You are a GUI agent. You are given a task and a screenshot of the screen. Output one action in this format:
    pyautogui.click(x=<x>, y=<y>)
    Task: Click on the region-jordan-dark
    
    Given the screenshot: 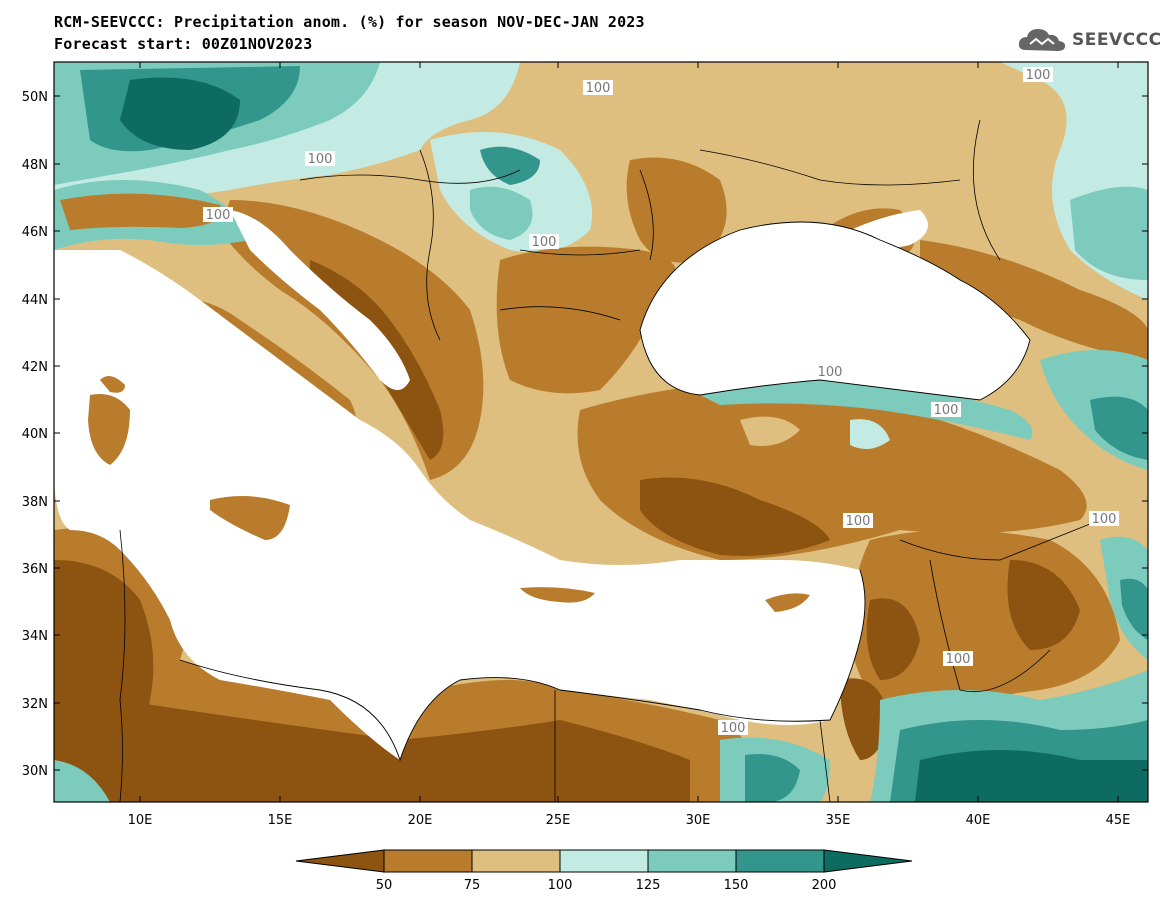 What is the action you would take?
    pyautogui.click(x=893, y=639)
    